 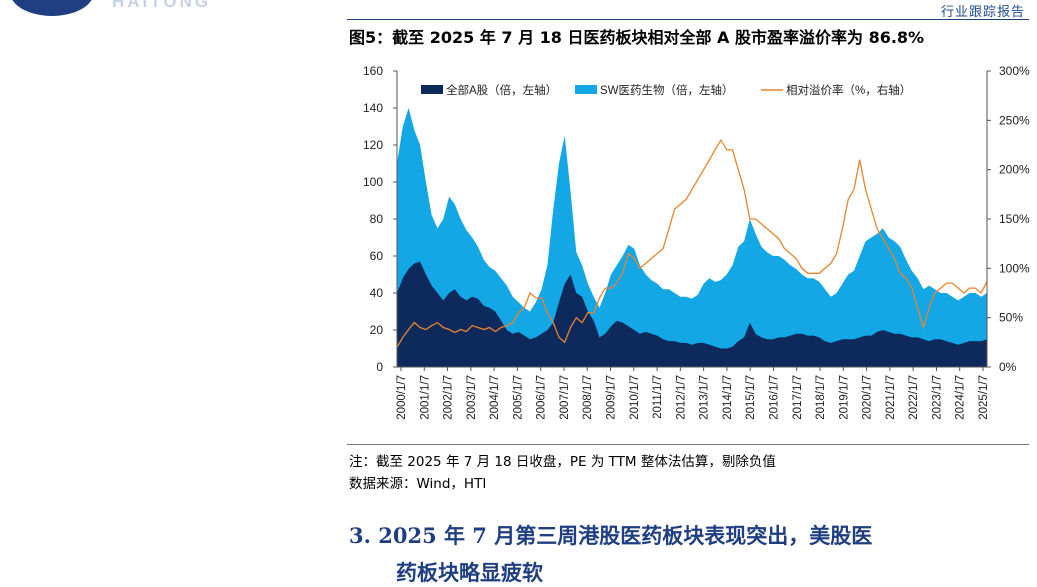 I want to click on x-tick-label: 2004/1/7, so click(x=495, y=397).